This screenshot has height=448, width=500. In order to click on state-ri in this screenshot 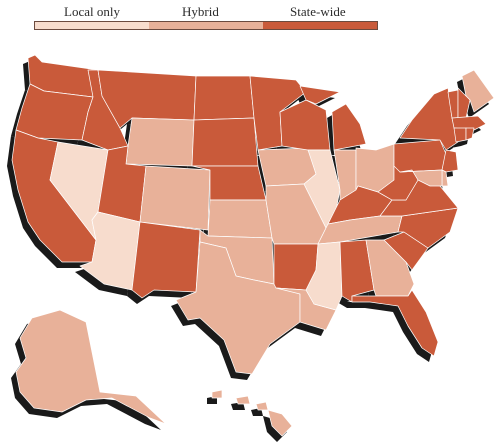, I will do `click(470, 134)`.